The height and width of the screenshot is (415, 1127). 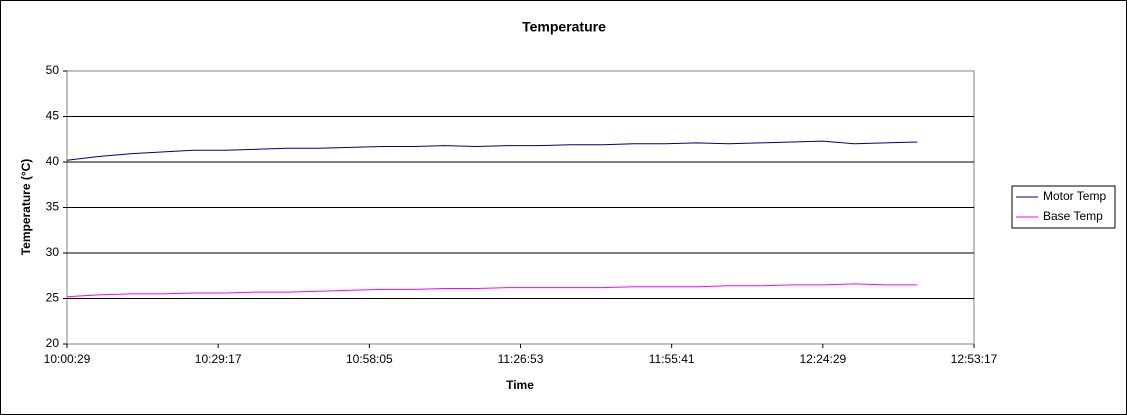 What do you see at coordinates (1074, 196) in the screenshot?
I see `legend-label: Motor Temp` at bounding box center [1074, 196].